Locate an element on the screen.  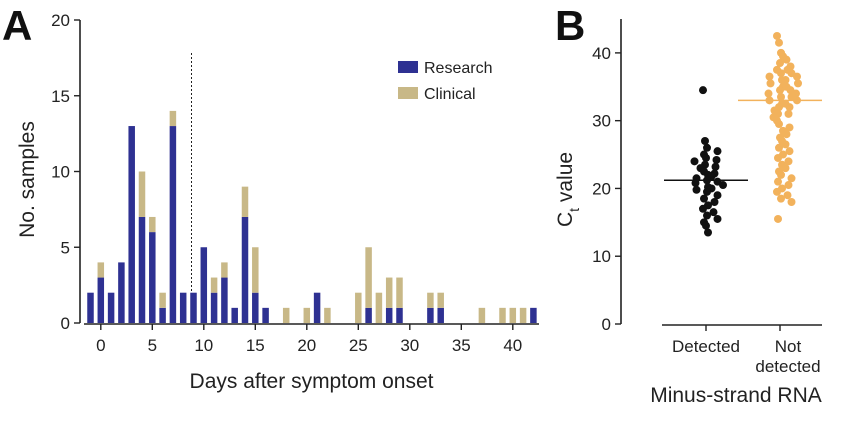
panel-a-x-tick-label: 35 is located at coordinates (461, 345).